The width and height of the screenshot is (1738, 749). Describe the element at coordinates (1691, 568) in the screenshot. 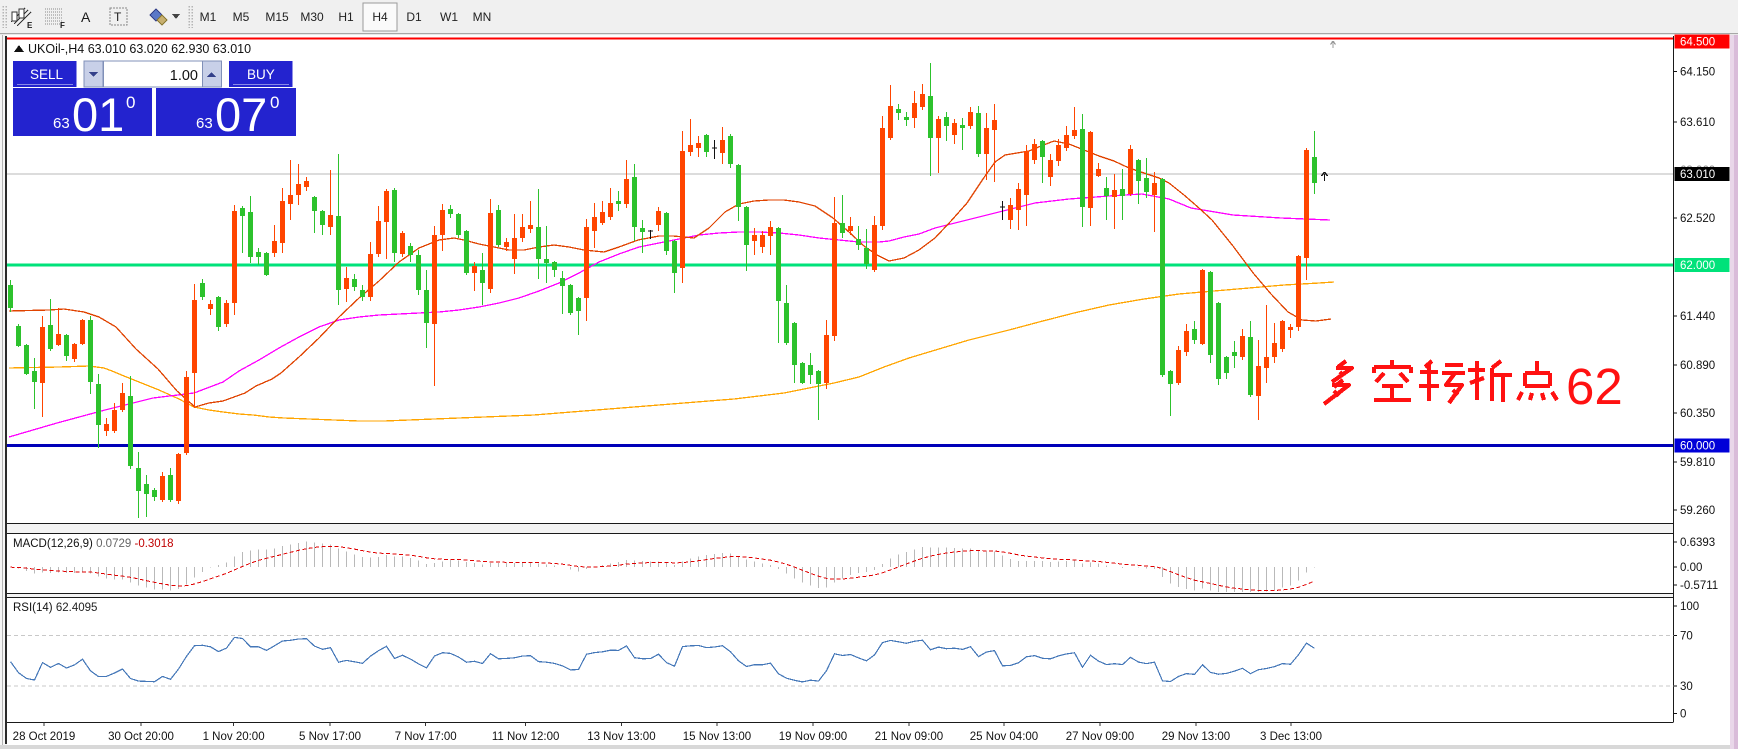

I see `svg-text: 0.00` at that location.